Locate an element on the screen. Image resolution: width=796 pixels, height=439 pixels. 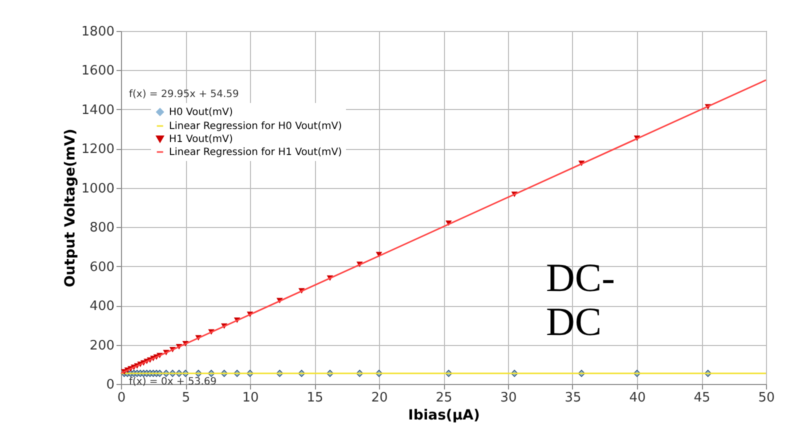
legend-label: Linear Regression for H0 Vout(mV) is located at coordinates (255, 126).